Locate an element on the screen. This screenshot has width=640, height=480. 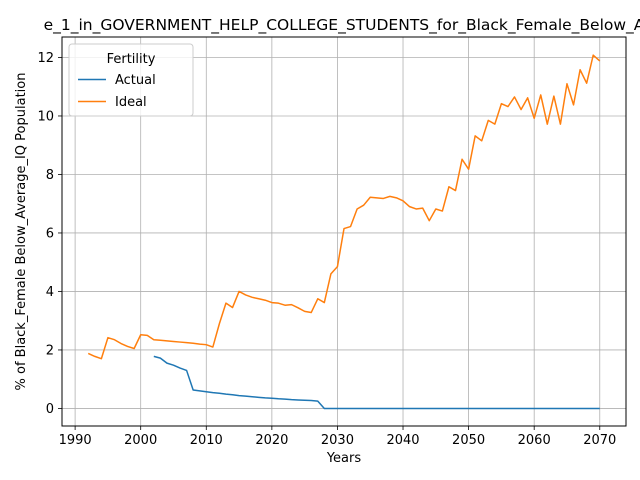
legend-box is located at coordinates (131, 80).